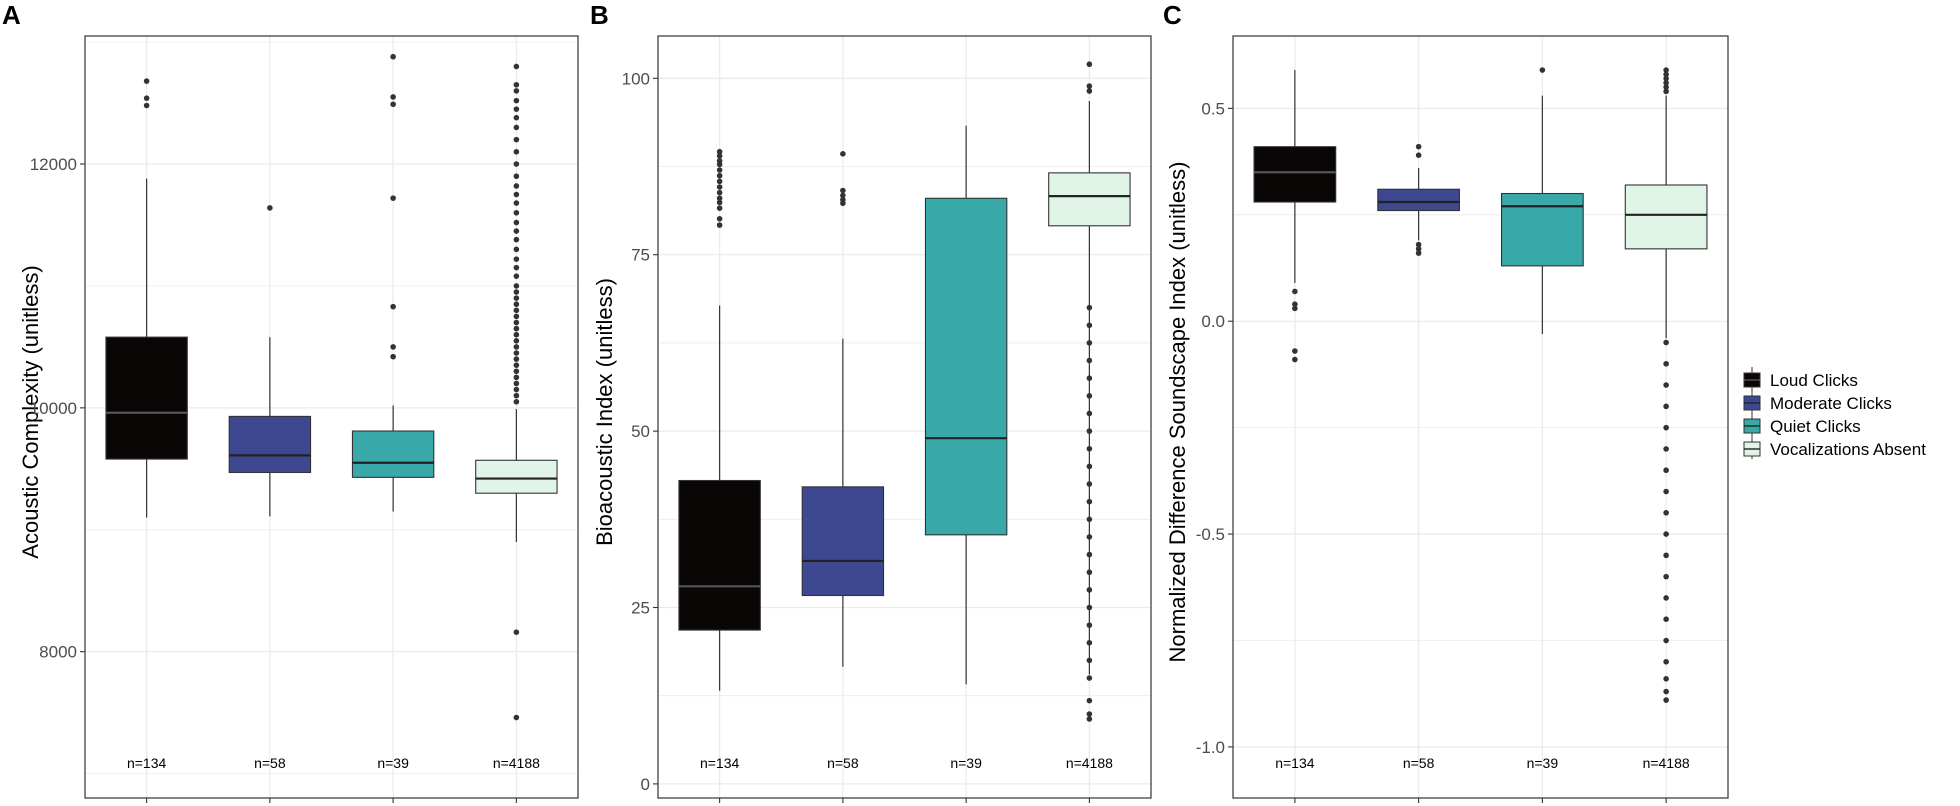 Image resolution: width=1960 pixels, height=806 pixels. What do you see at coordinates (1848, 449) in the screenshot?
I see `legend-label: Vocalizations Absent` at bounding box center [1848, 449].